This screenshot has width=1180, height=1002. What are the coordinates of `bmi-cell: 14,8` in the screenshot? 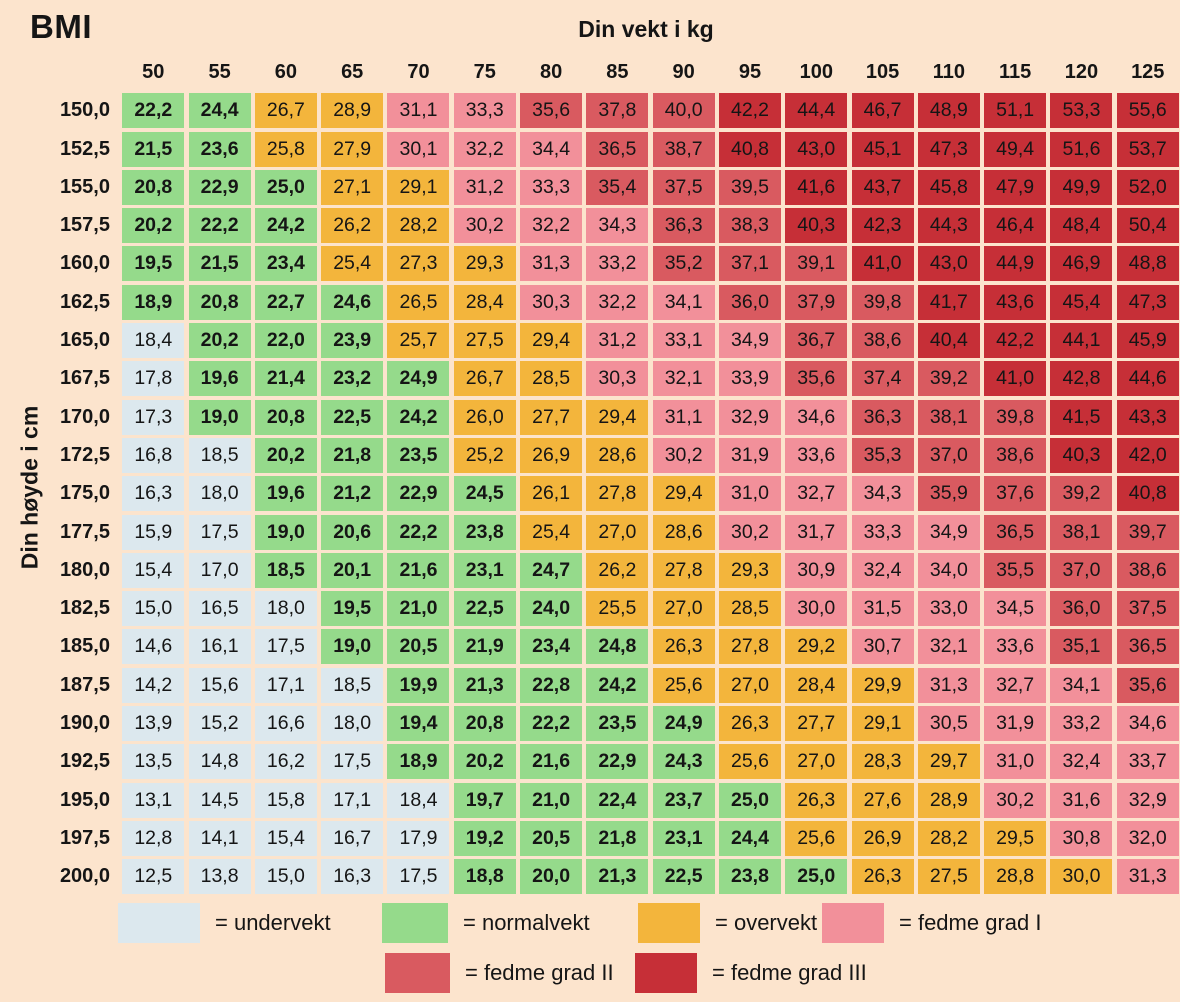 It's located at (219, 762).